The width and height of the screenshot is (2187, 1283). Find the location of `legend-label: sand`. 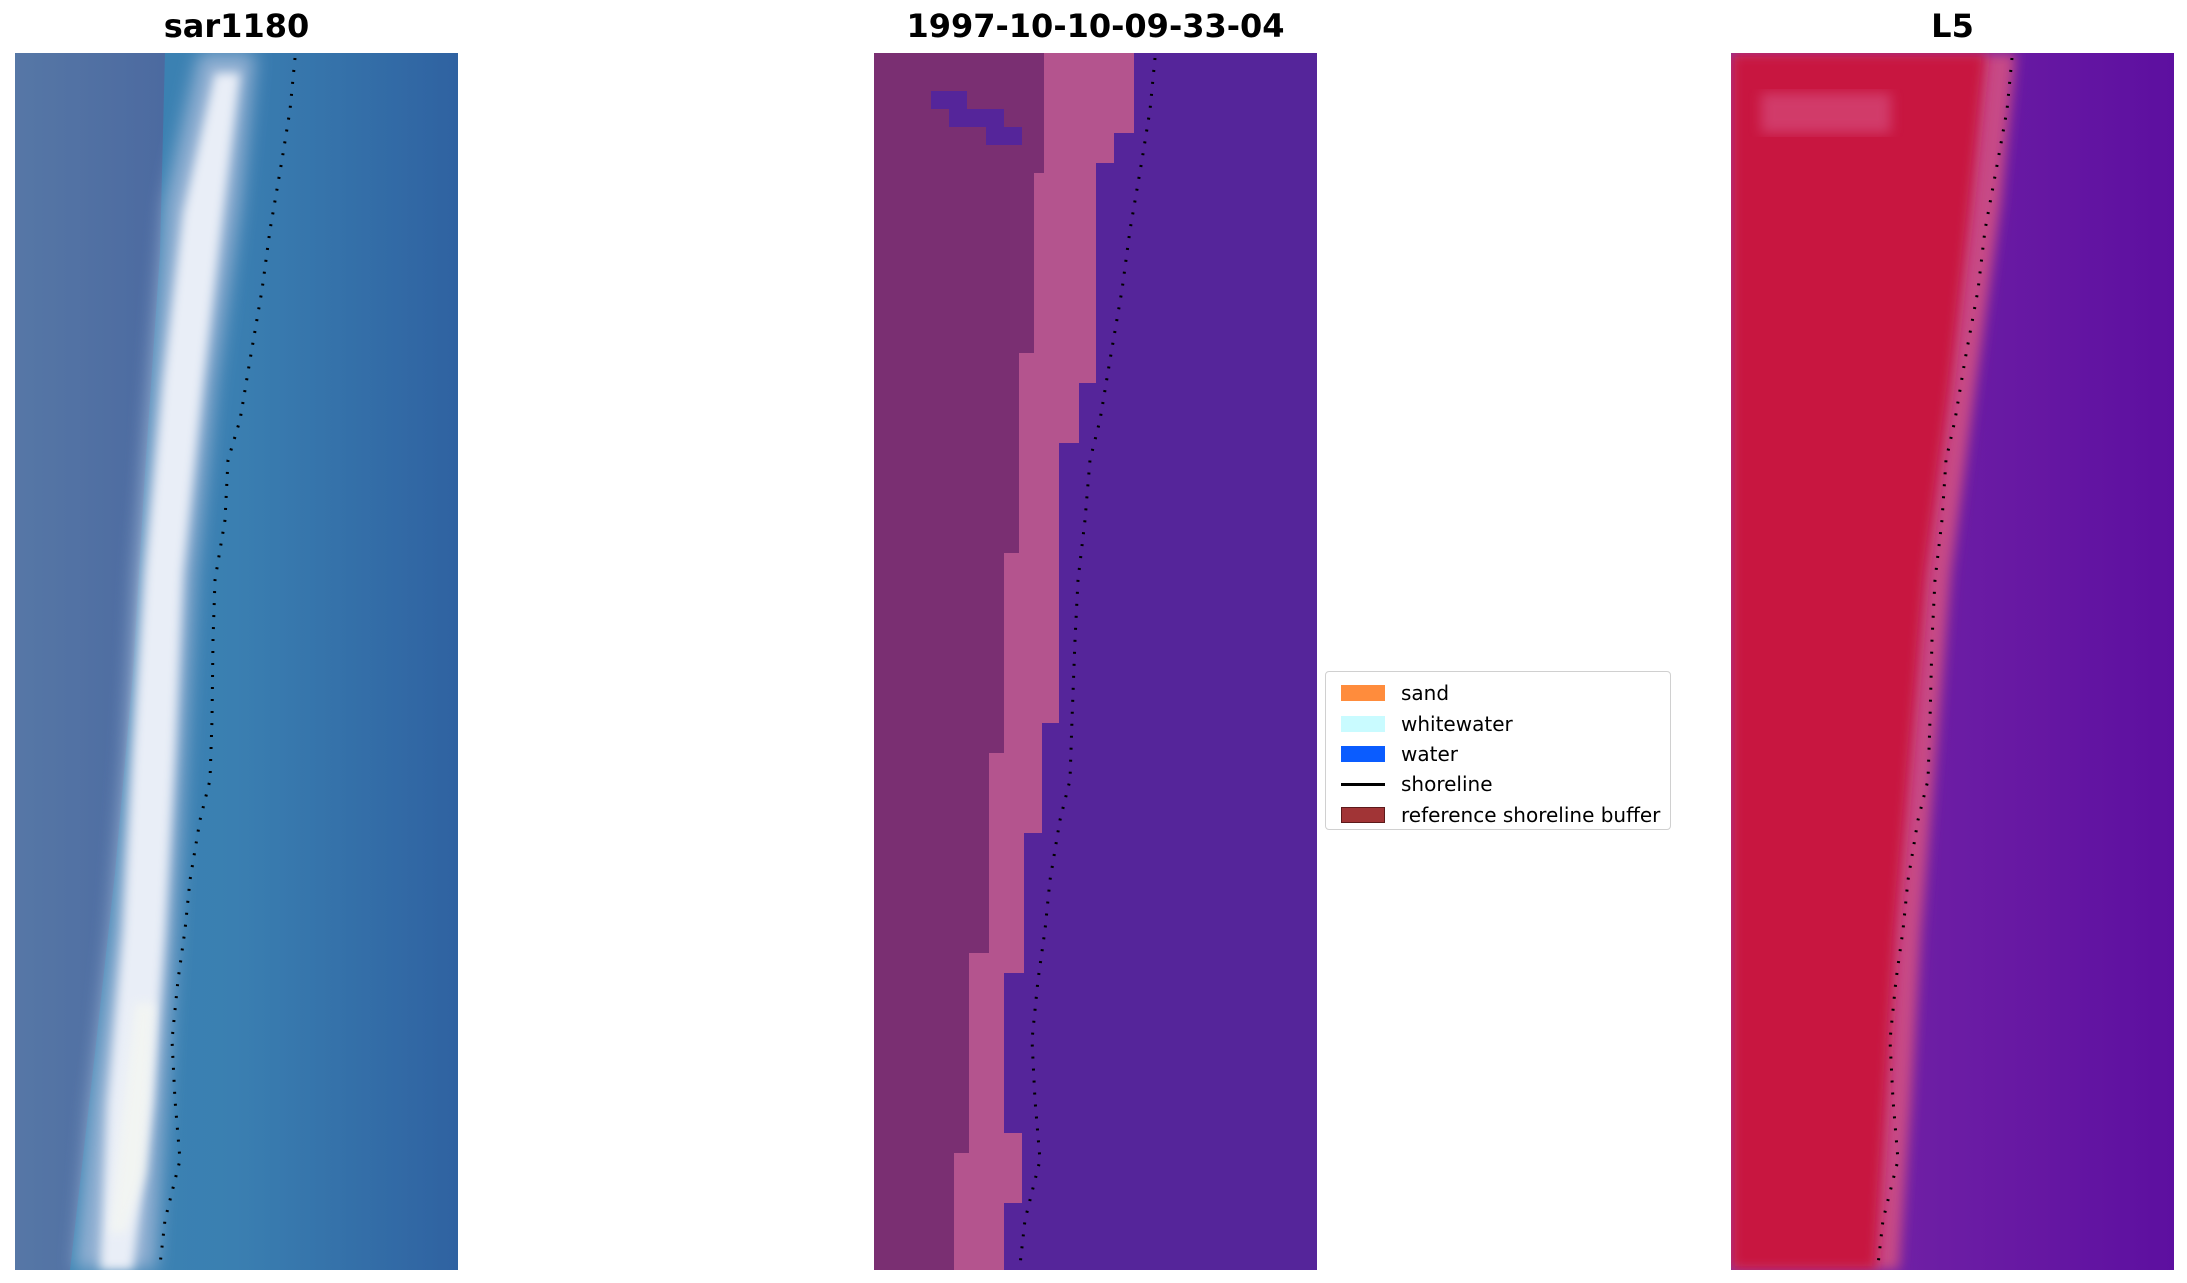

legend-label: sand is located at coordinates (1425, 693).